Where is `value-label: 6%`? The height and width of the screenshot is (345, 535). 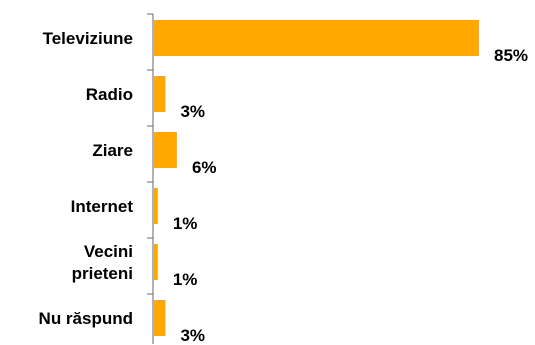
value-label: 6% is located at coordinates (204, 167).